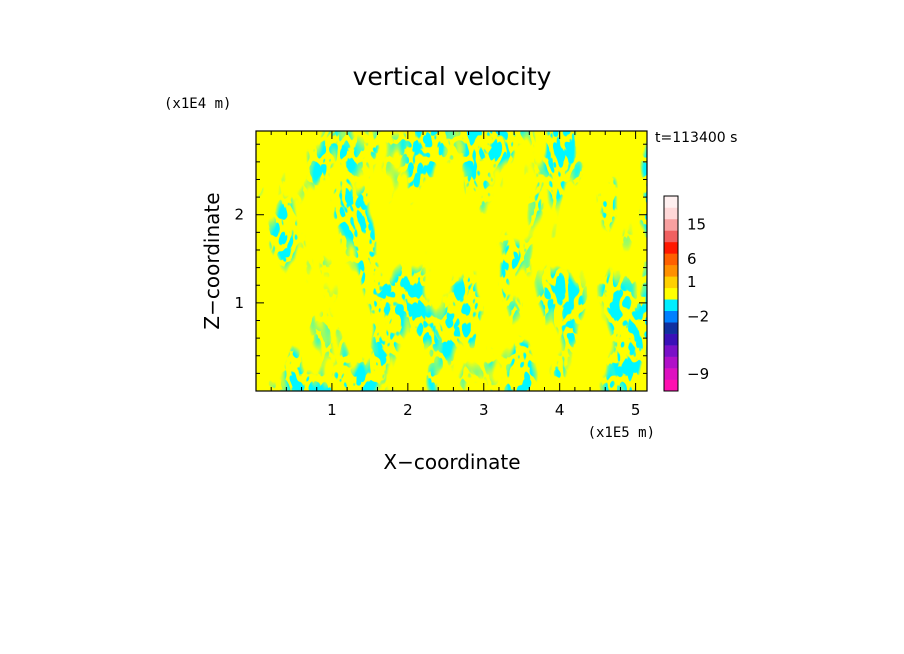 The height and width of the screenshot is (654, 904). Describe the element at coordinates (239, 303) in the screenshot. I see `y-tick-label: 1` at that location.